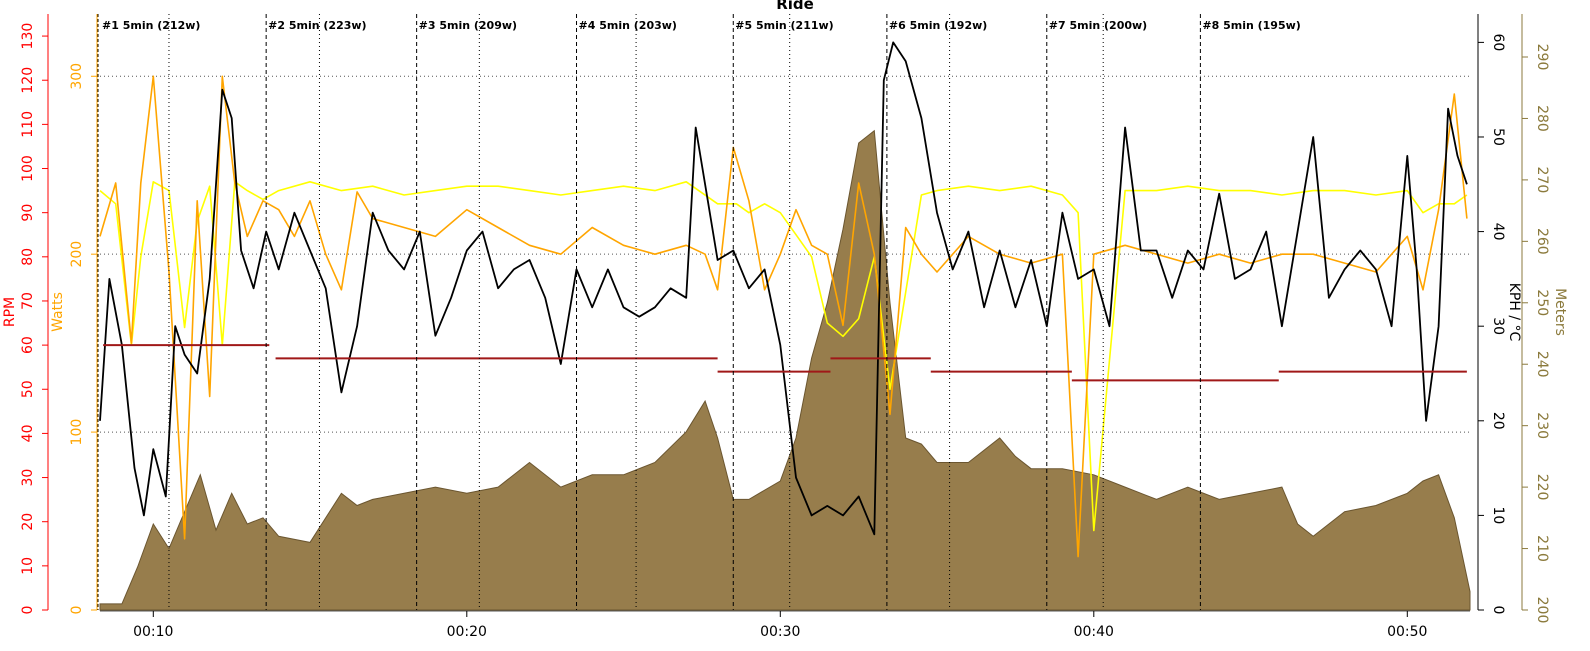  I want to click on rpm-tick-label: 40, so click(28, 433).